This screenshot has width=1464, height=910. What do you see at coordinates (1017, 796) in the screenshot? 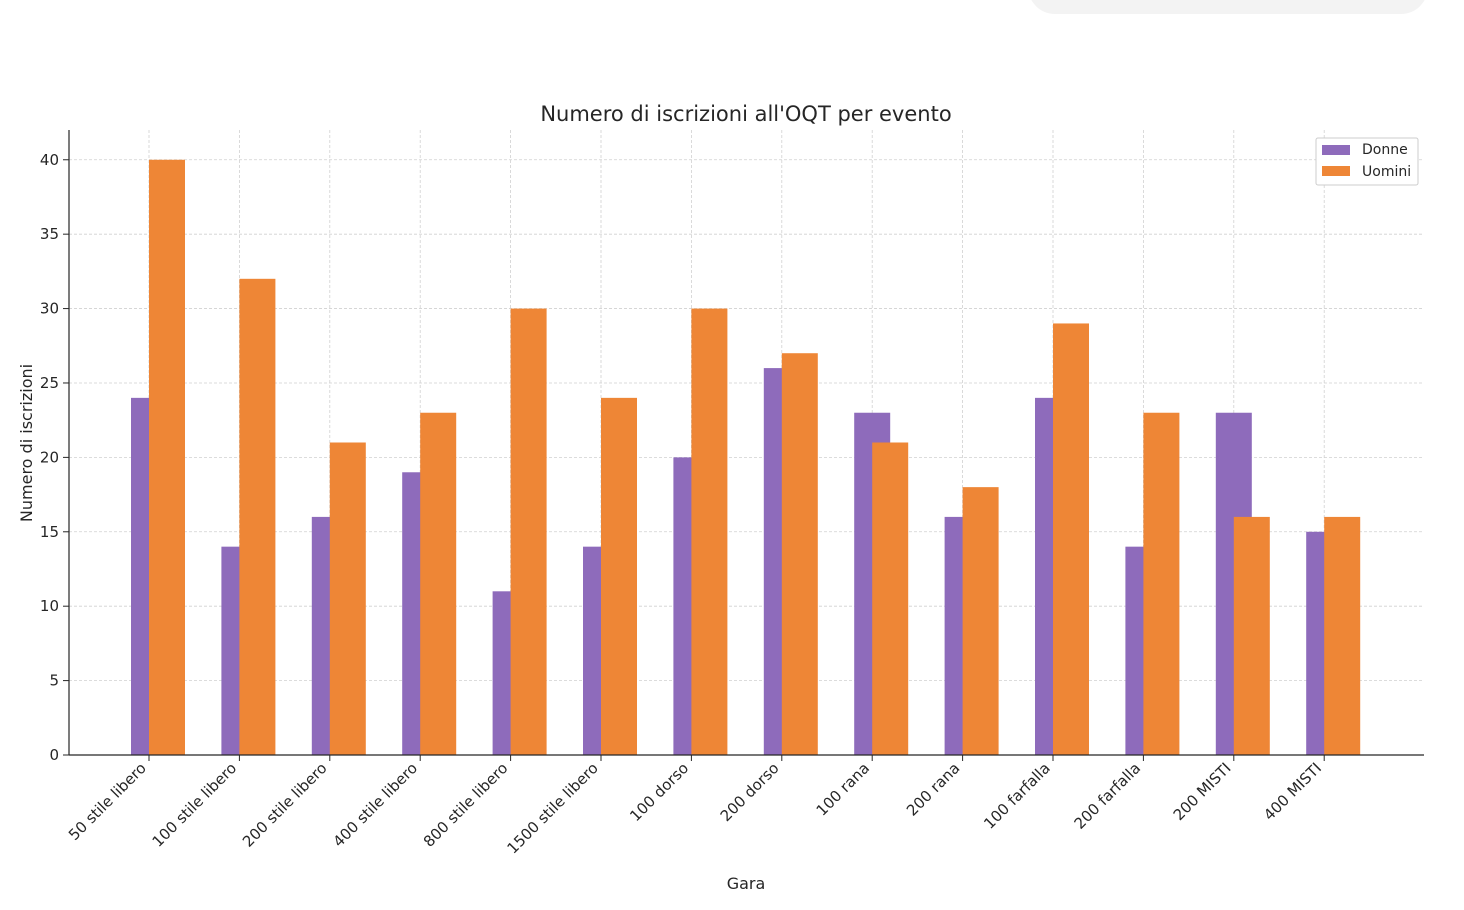
I see `x-tick-label: 100 farfalla` at bounding box center [1017, 796].